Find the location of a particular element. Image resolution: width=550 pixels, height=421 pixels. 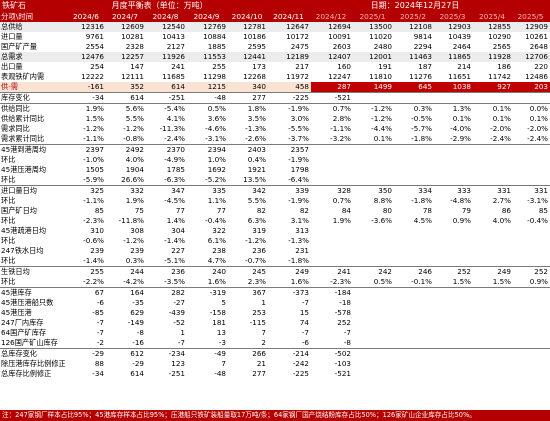

table-row: 环比 -1.0% 4.0% -4.9% 1.0% 0.4% -1.9% is located at coordinates (275, 160).